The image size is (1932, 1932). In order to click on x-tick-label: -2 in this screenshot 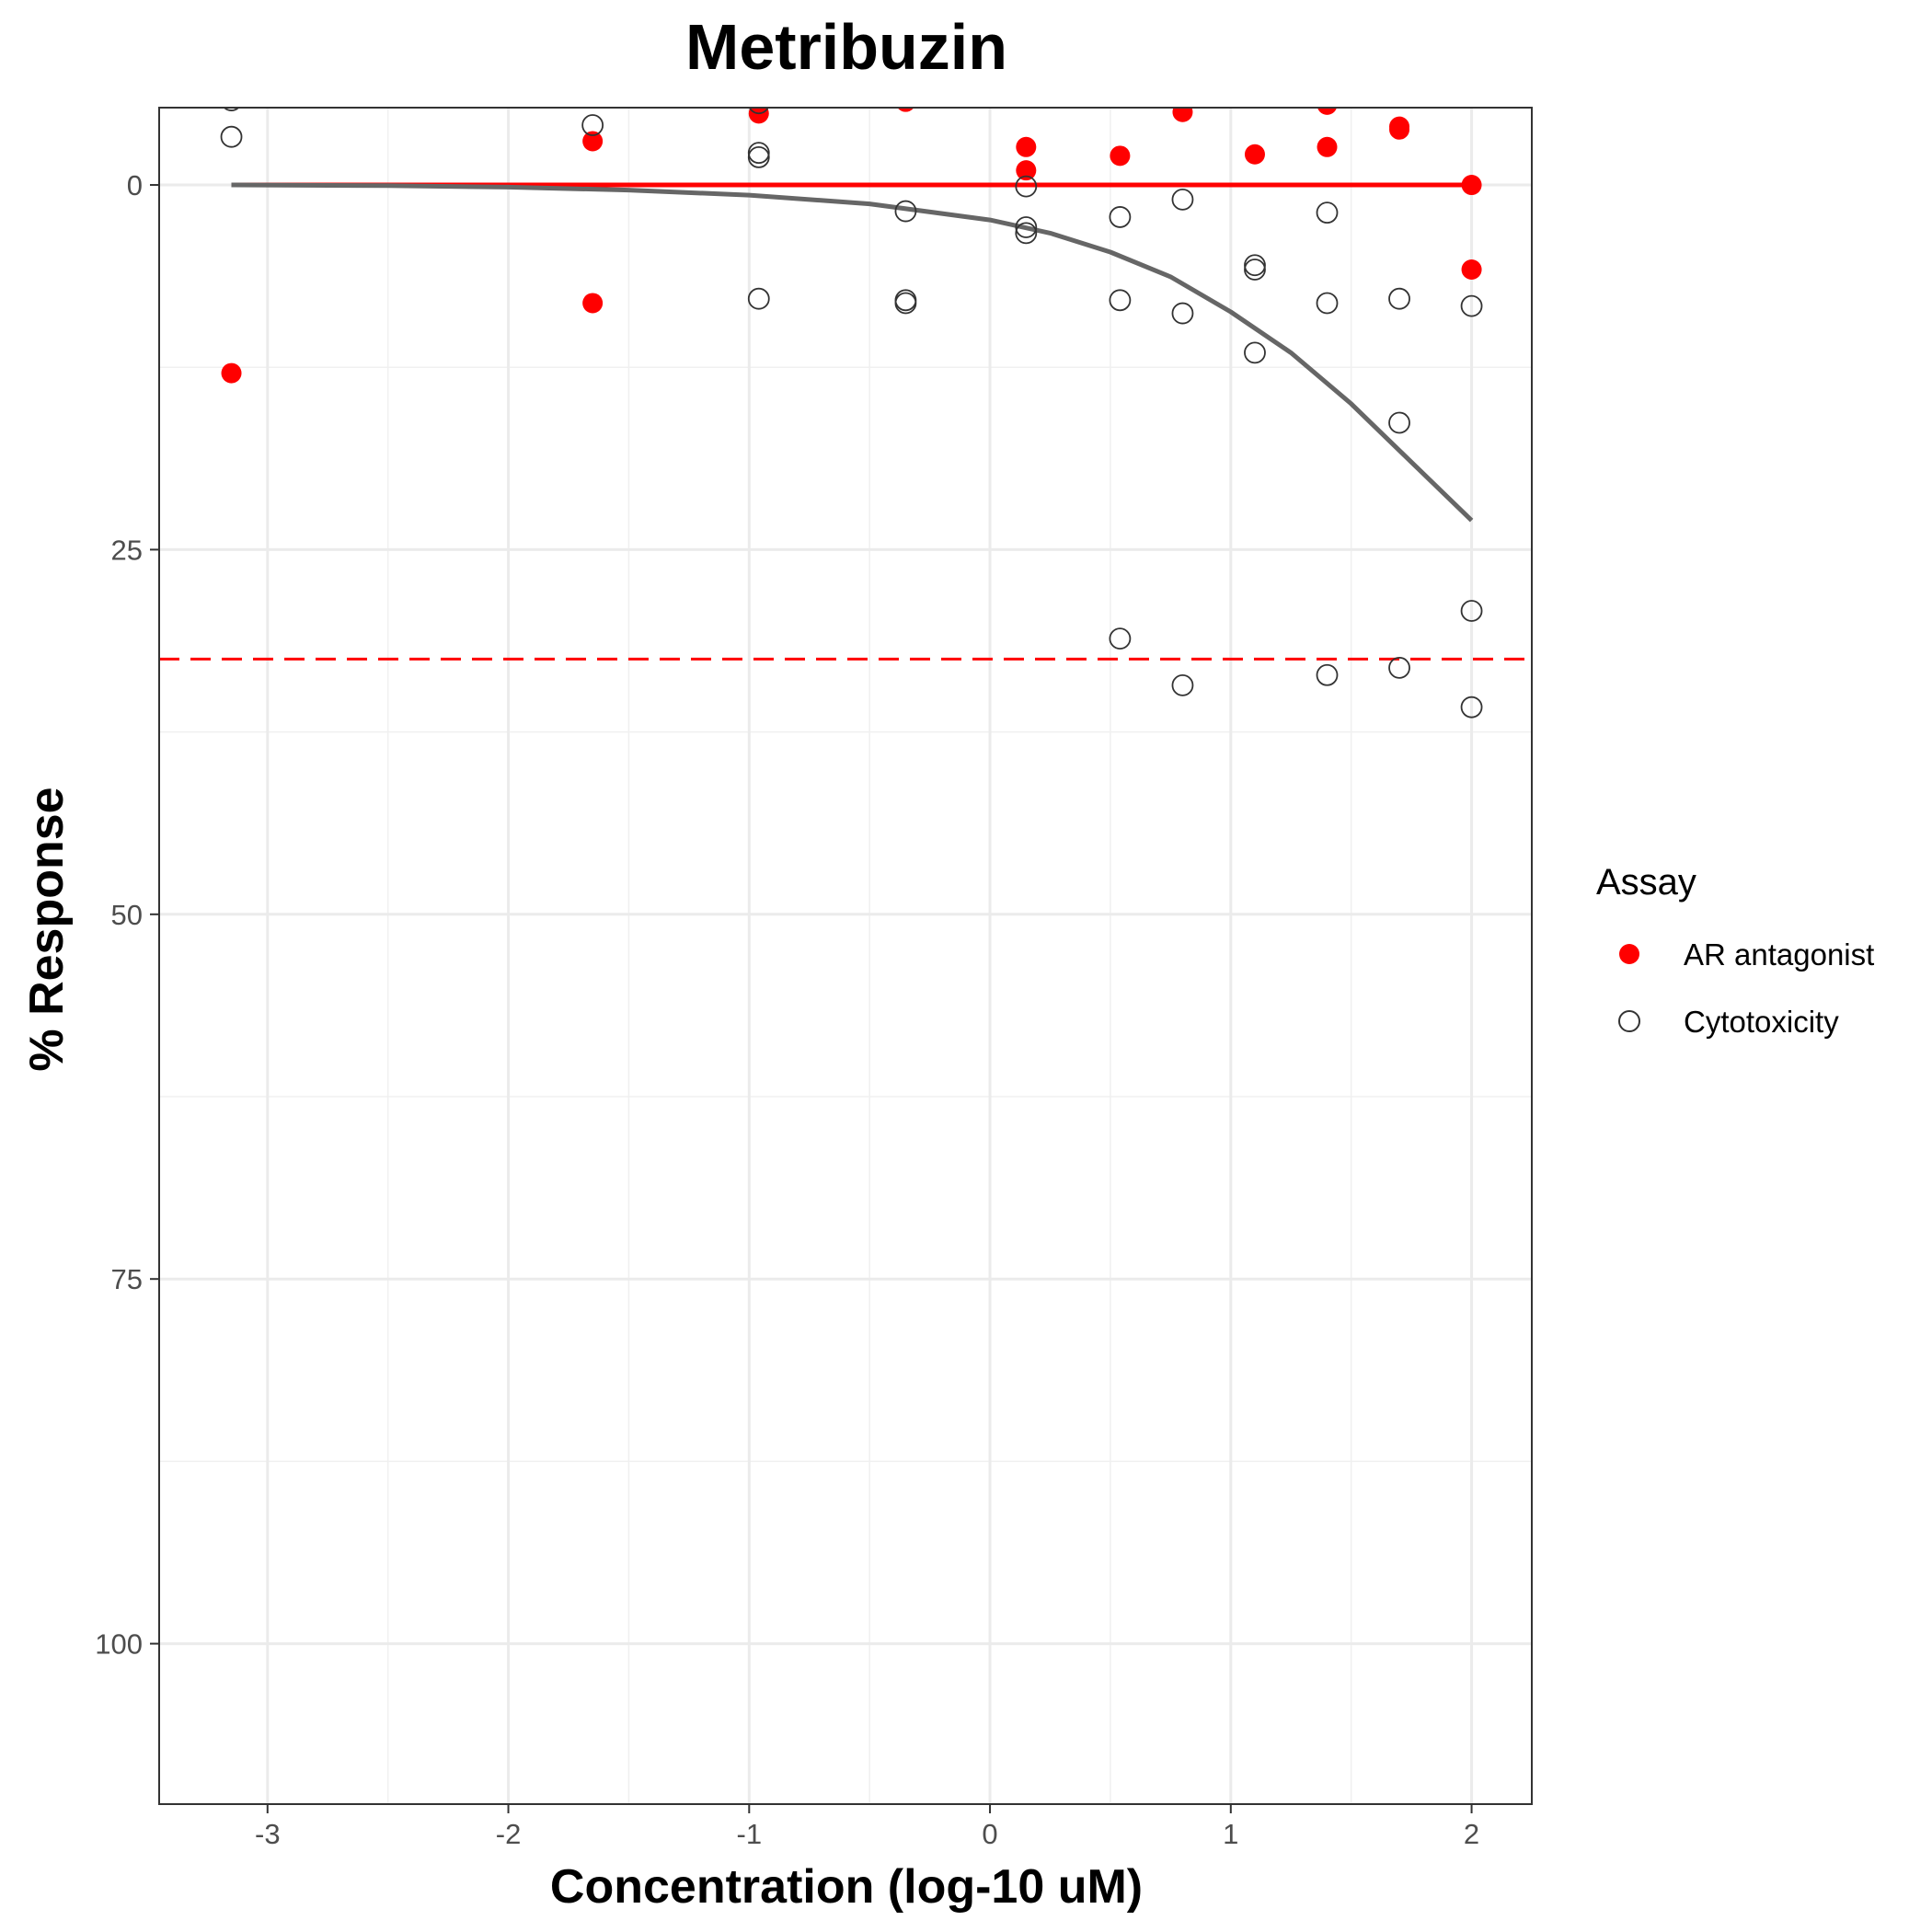, I will do `click(509, 1834)`.